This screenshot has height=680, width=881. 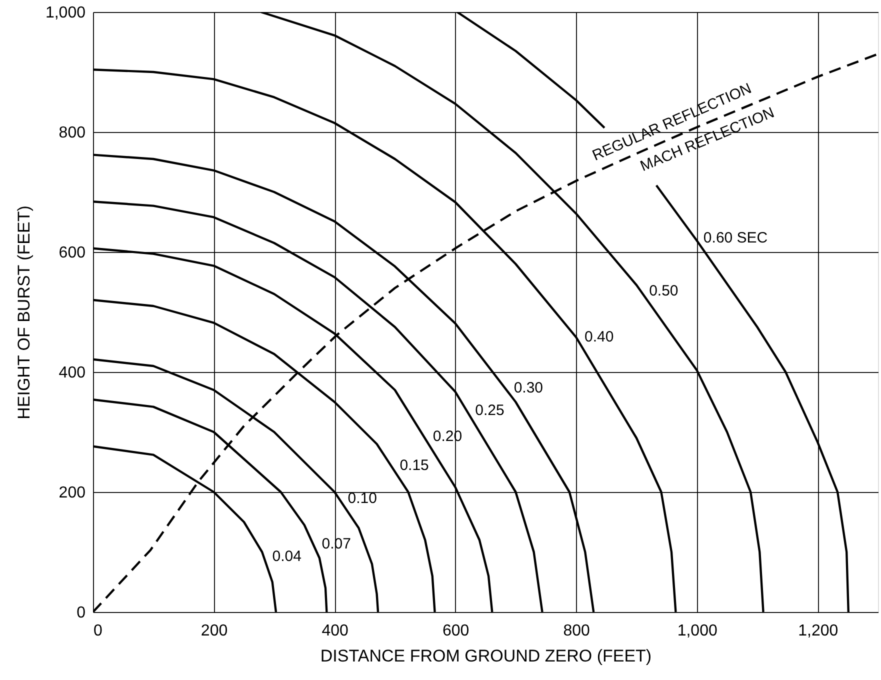 I want to click on y-tick-label: 400, so click(x=72, y=373).